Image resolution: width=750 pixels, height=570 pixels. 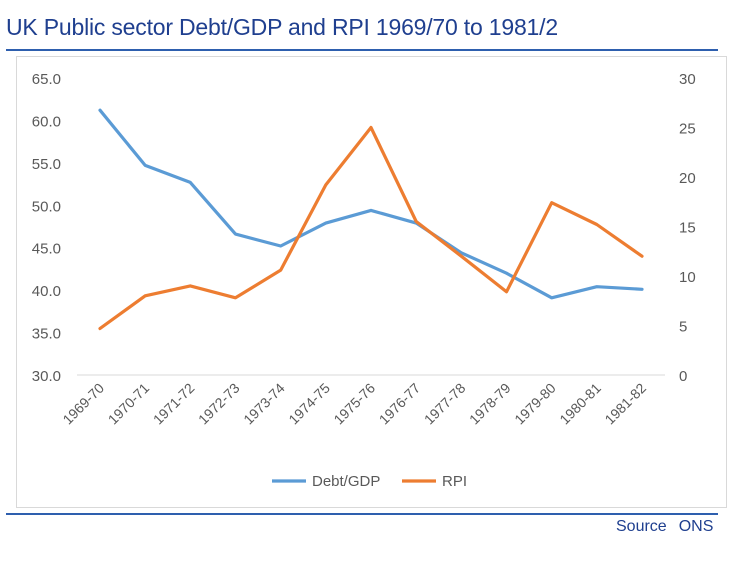 I want to click on footer-divider, so click(x=362, y=514).